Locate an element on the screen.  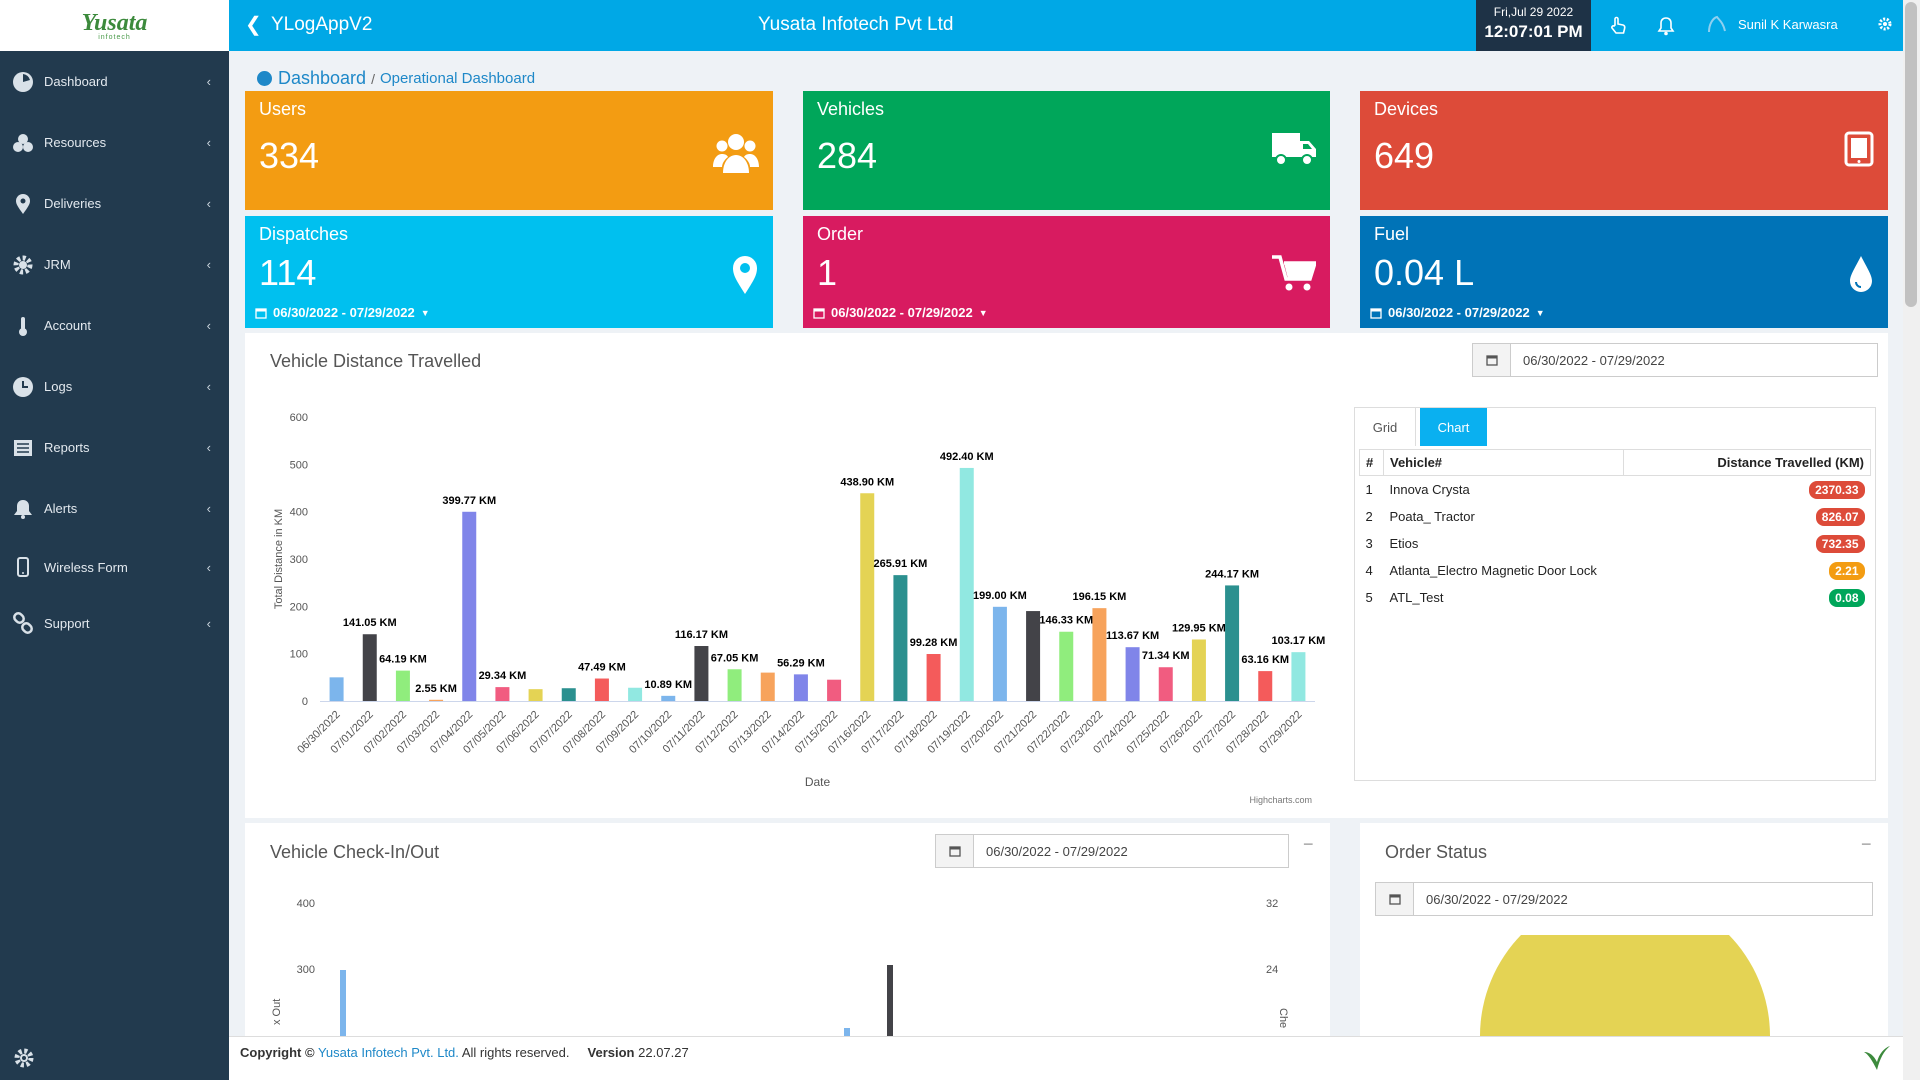
dashboard-icon is located at coordinates (23, 82).